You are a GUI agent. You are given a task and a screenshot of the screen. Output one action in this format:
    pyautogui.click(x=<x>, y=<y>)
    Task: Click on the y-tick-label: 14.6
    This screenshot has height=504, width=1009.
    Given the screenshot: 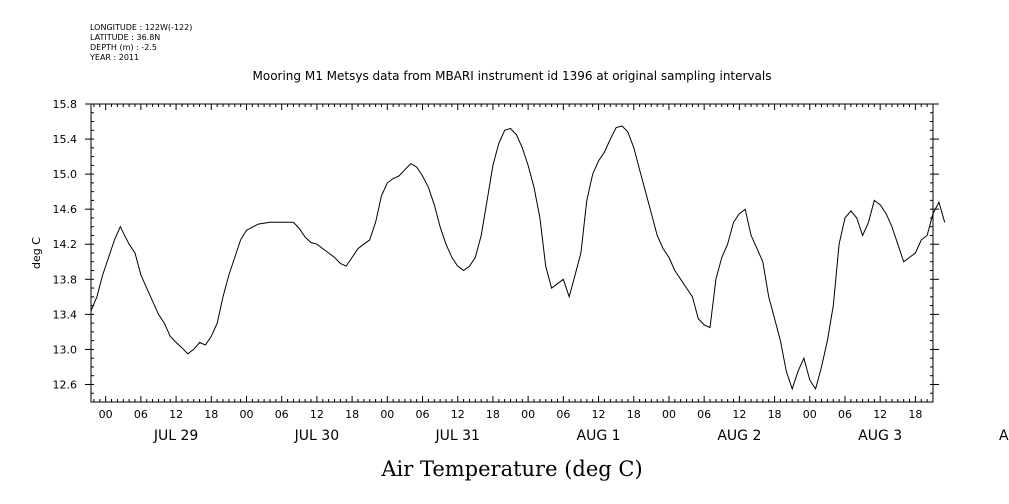 What is the action you would take?
    pyautogui.click(x=65, y=209)
    